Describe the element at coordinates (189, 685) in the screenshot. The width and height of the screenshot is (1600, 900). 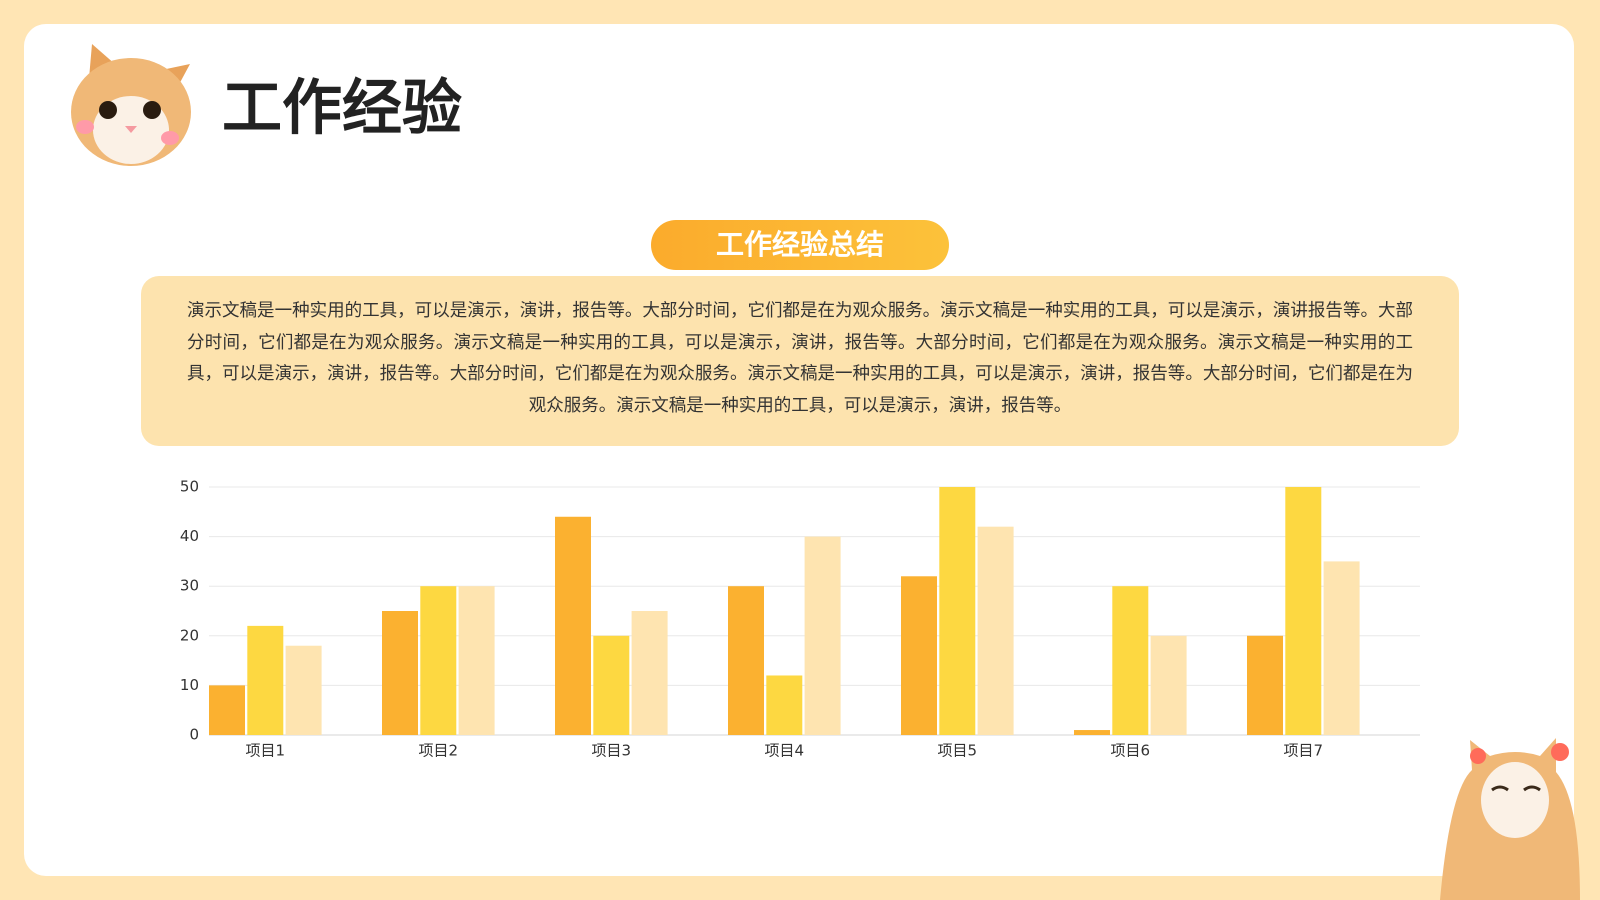
I see `y-tick-label: 10` at that location.